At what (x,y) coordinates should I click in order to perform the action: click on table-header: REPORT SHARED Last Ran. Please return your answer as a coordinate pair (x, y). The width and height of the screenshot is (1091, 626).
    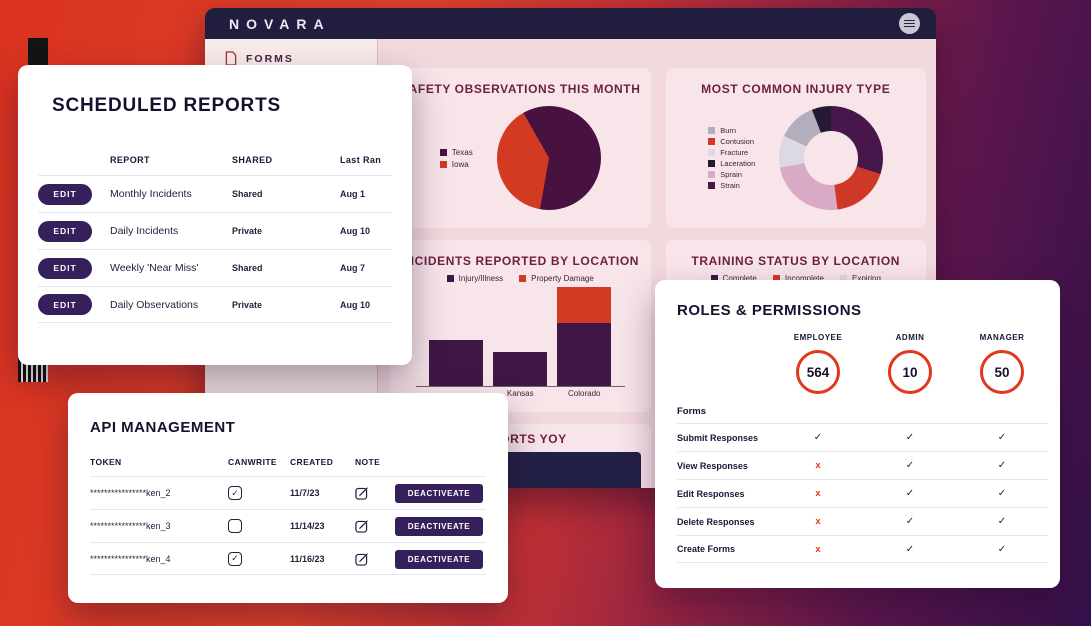
    Looking at the image, I should click on (215, 160).